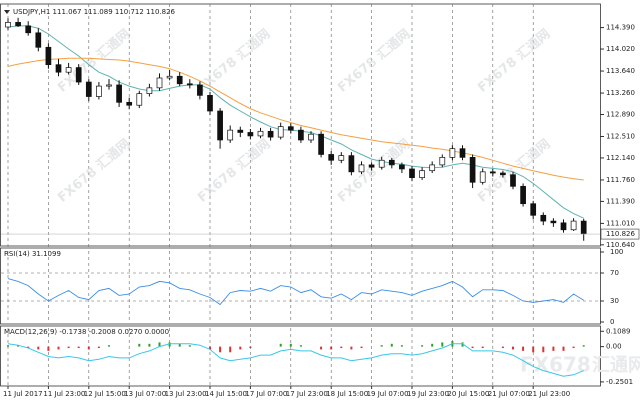  I want to click on y-tick-label: 0, so click(612, 322).